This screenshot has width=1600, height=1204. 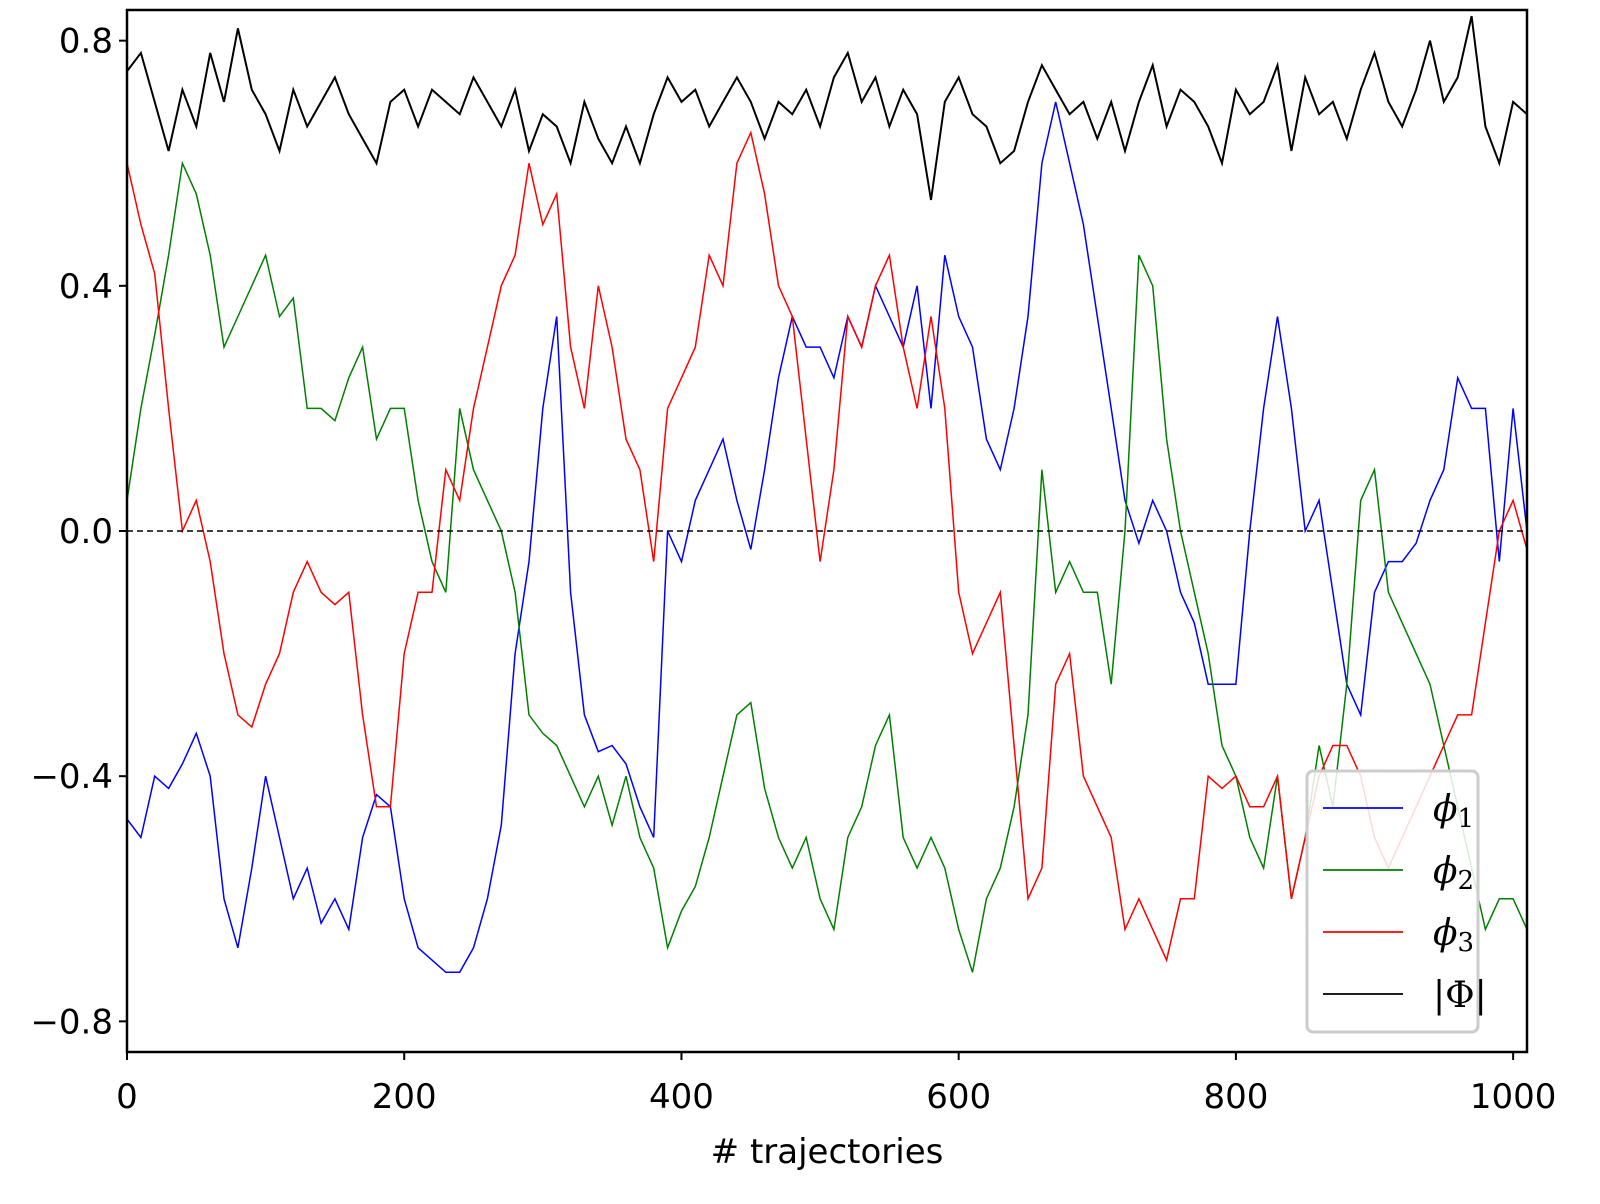 What do you see at coordinates (1453, 873) in the screenshot?
I see `legend-label-2: ϕ2` at bounding box center [1453, 873].